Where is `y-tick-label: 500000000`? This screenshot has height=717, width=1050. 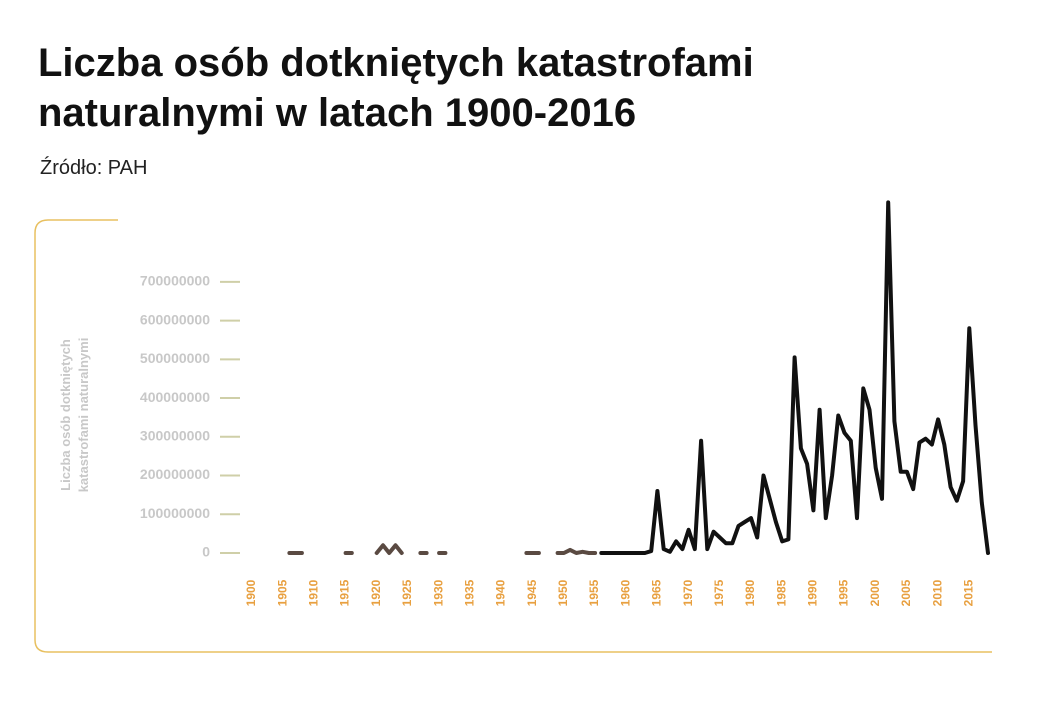 y-tick-label: 500000000 is located at coordinates (175, 358).